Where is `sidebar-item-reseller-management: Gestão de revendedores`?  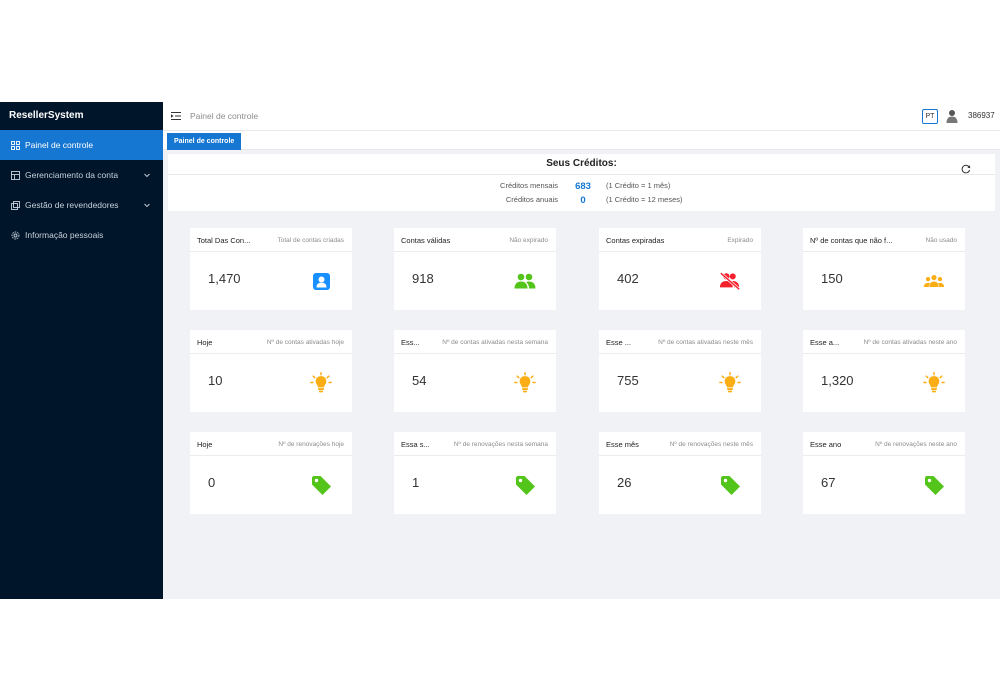
sidebar-item-reseller-management: Gestão de revendedores is located at coordinates (81, 205).